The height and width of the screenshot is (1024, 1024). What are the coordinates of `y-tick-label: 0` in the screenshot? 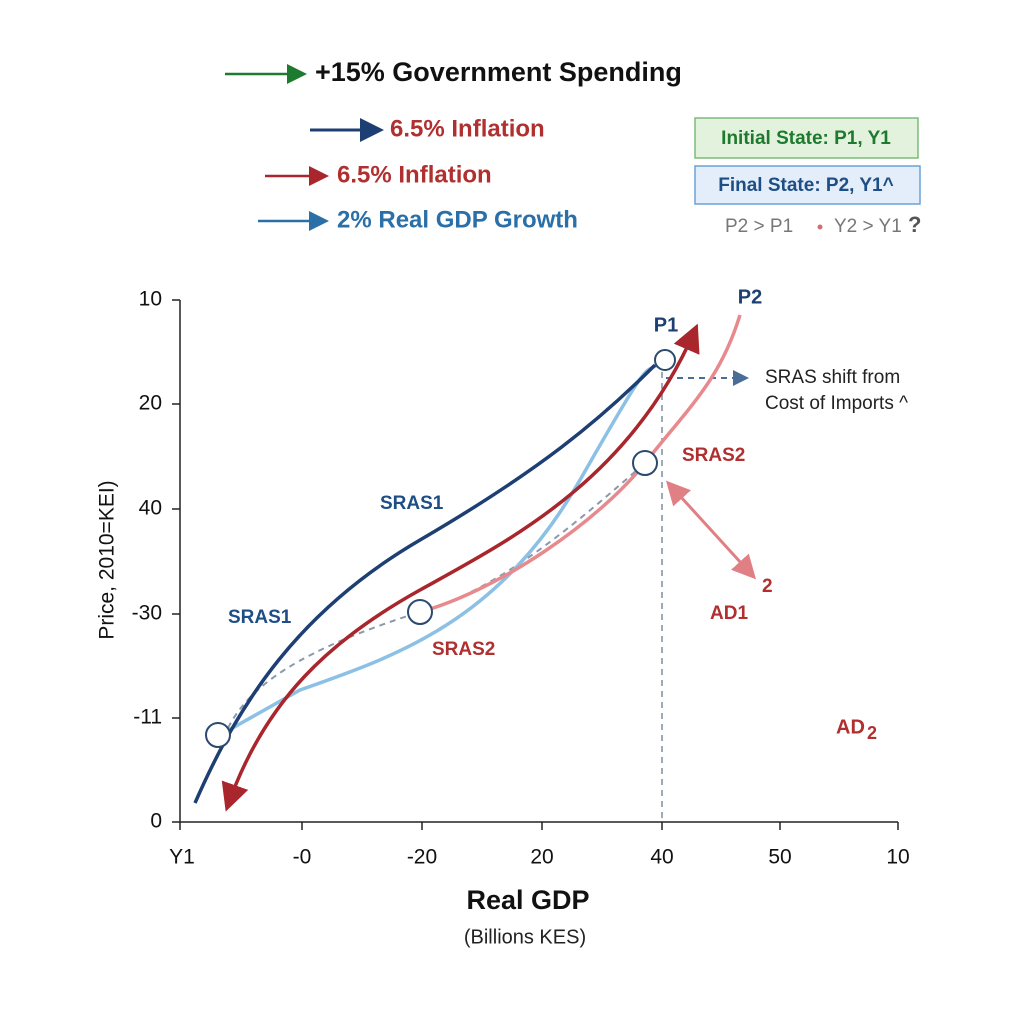 It's located at (156, 821).